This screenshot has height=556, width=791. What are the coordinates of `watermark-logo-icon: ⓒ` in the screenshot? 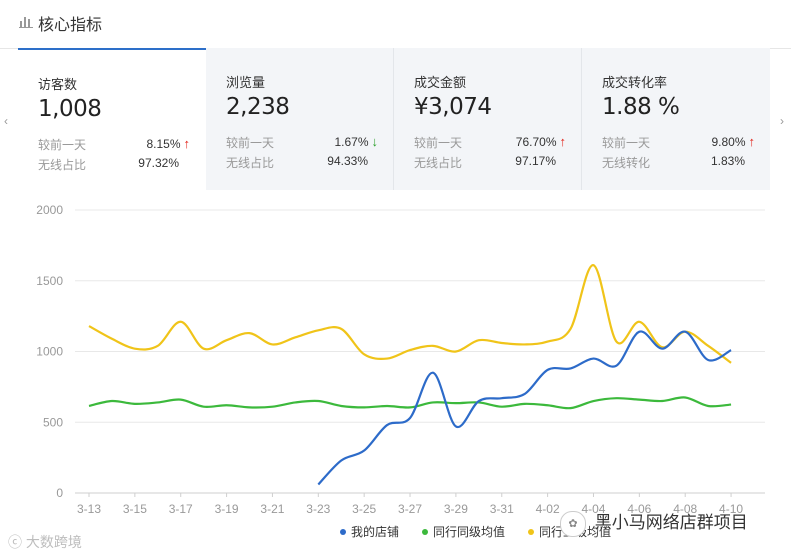 It's located at (15, 542).